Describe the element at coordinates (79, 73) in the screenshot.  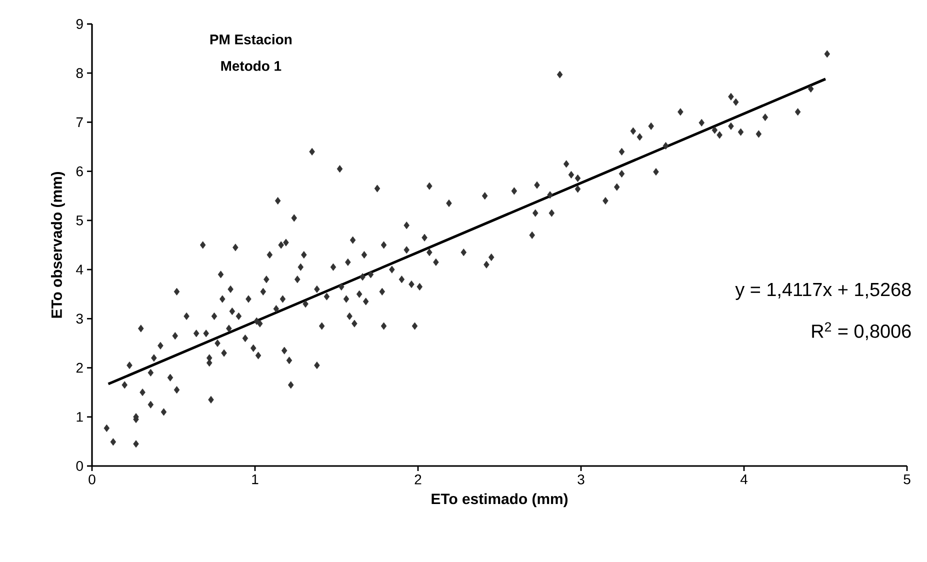
I see `y-tick-label: 8` at that location.